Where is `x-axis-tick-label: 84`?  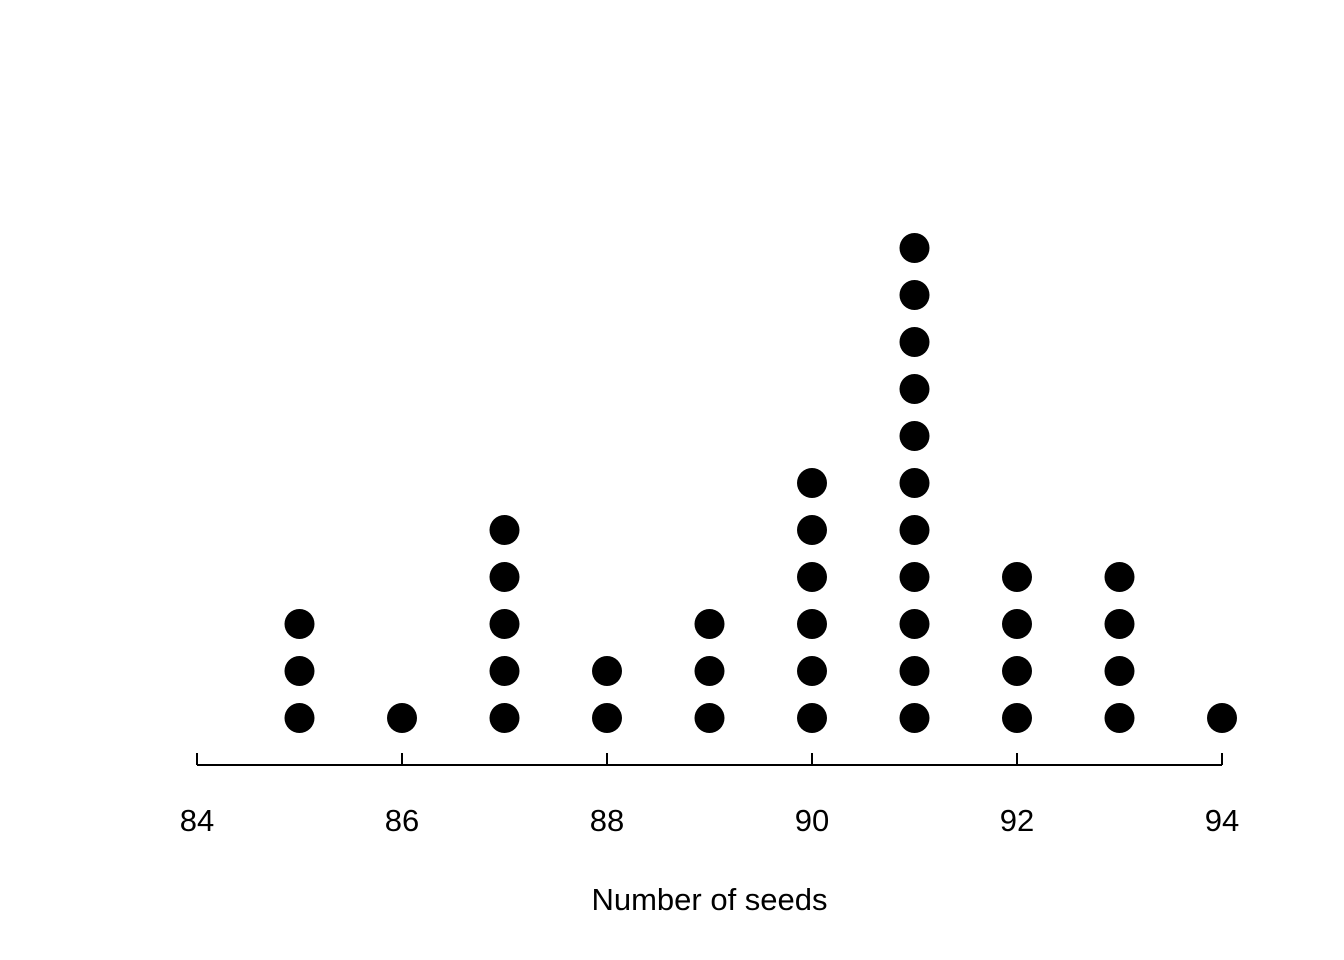 x-axis-tick-label: 84 is located at coordinates (197, 820).